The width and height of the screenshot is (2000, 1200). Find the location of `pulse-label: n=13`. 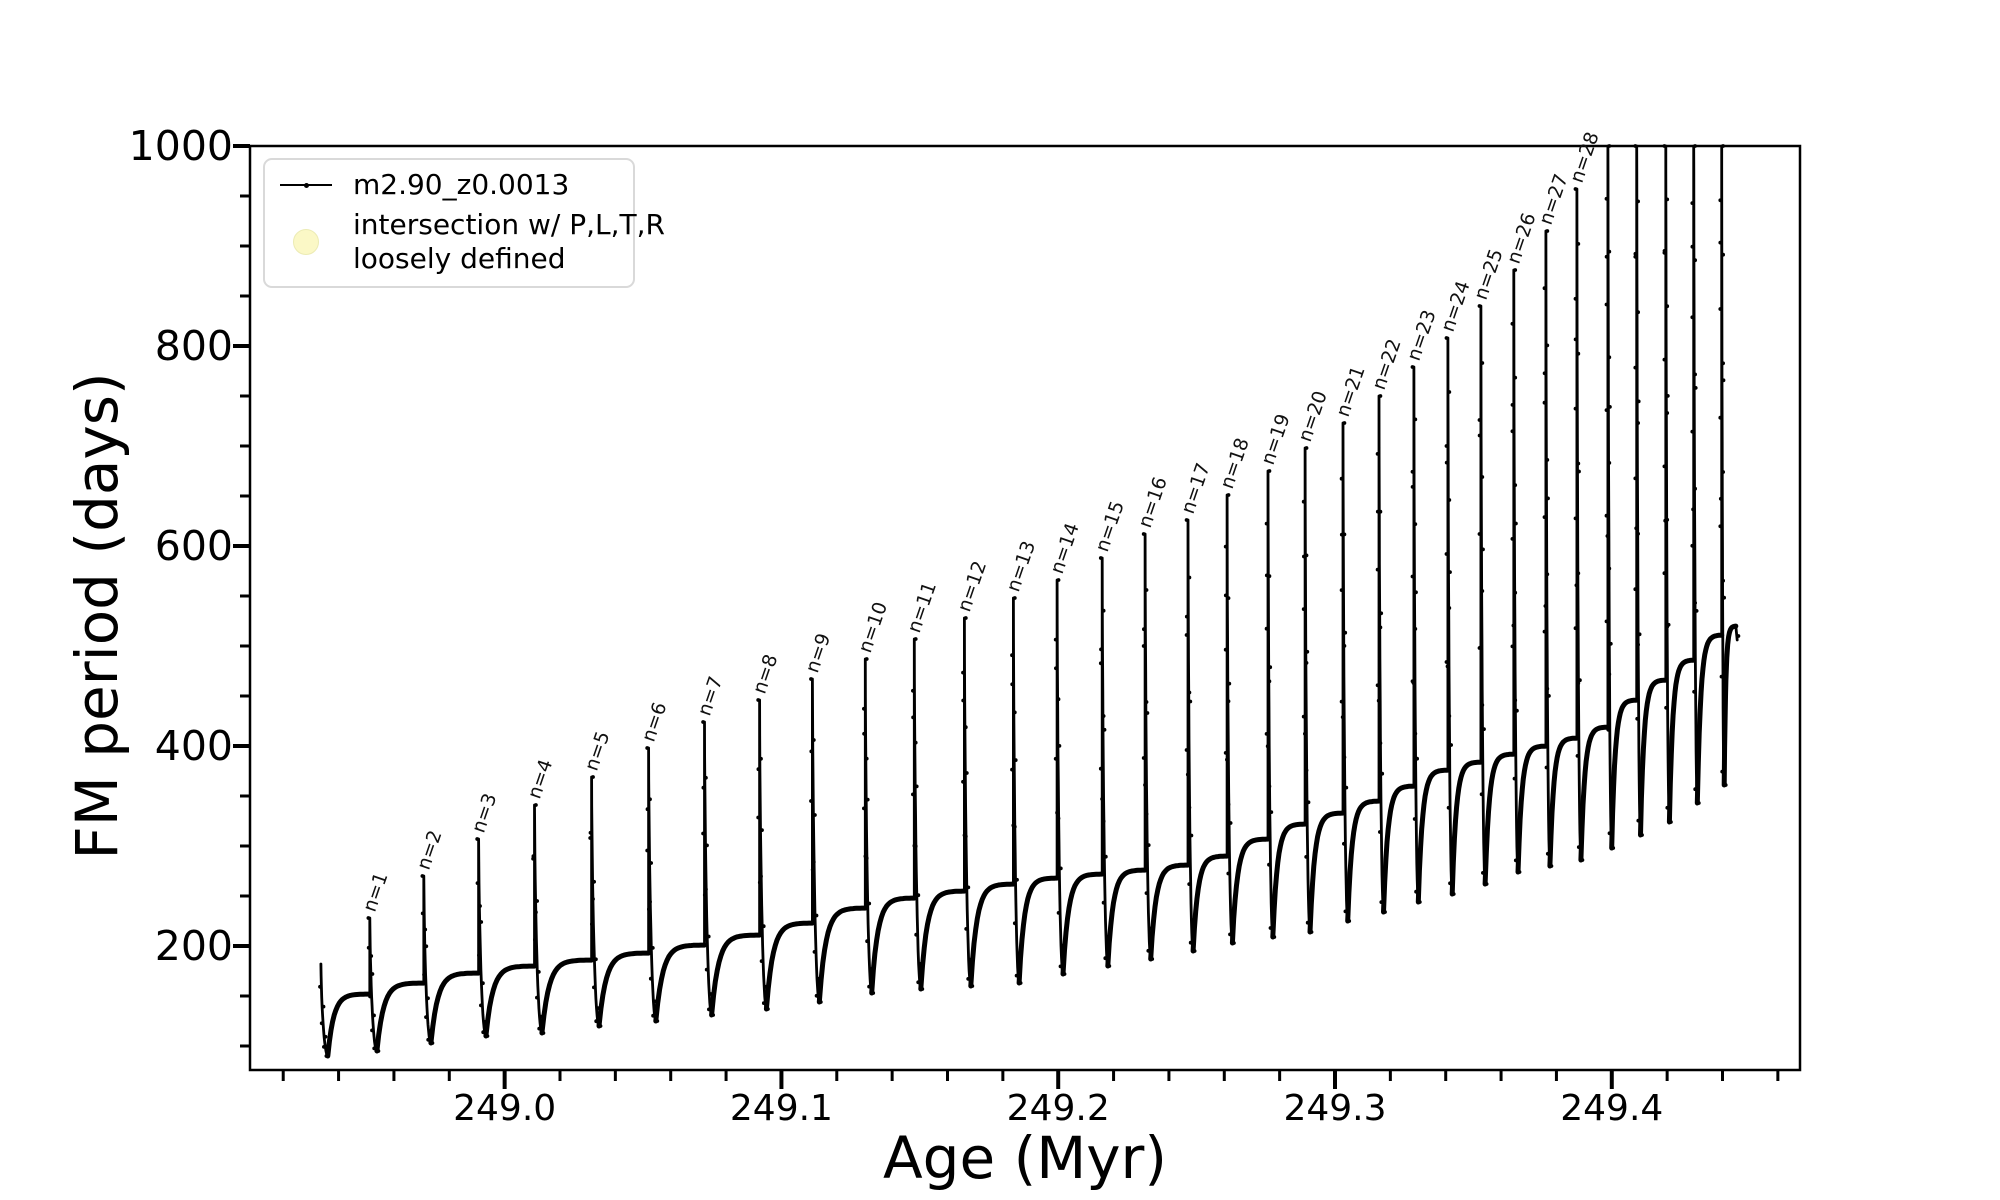

pulse-label: n=13 is located at coordinates (1021, 566).